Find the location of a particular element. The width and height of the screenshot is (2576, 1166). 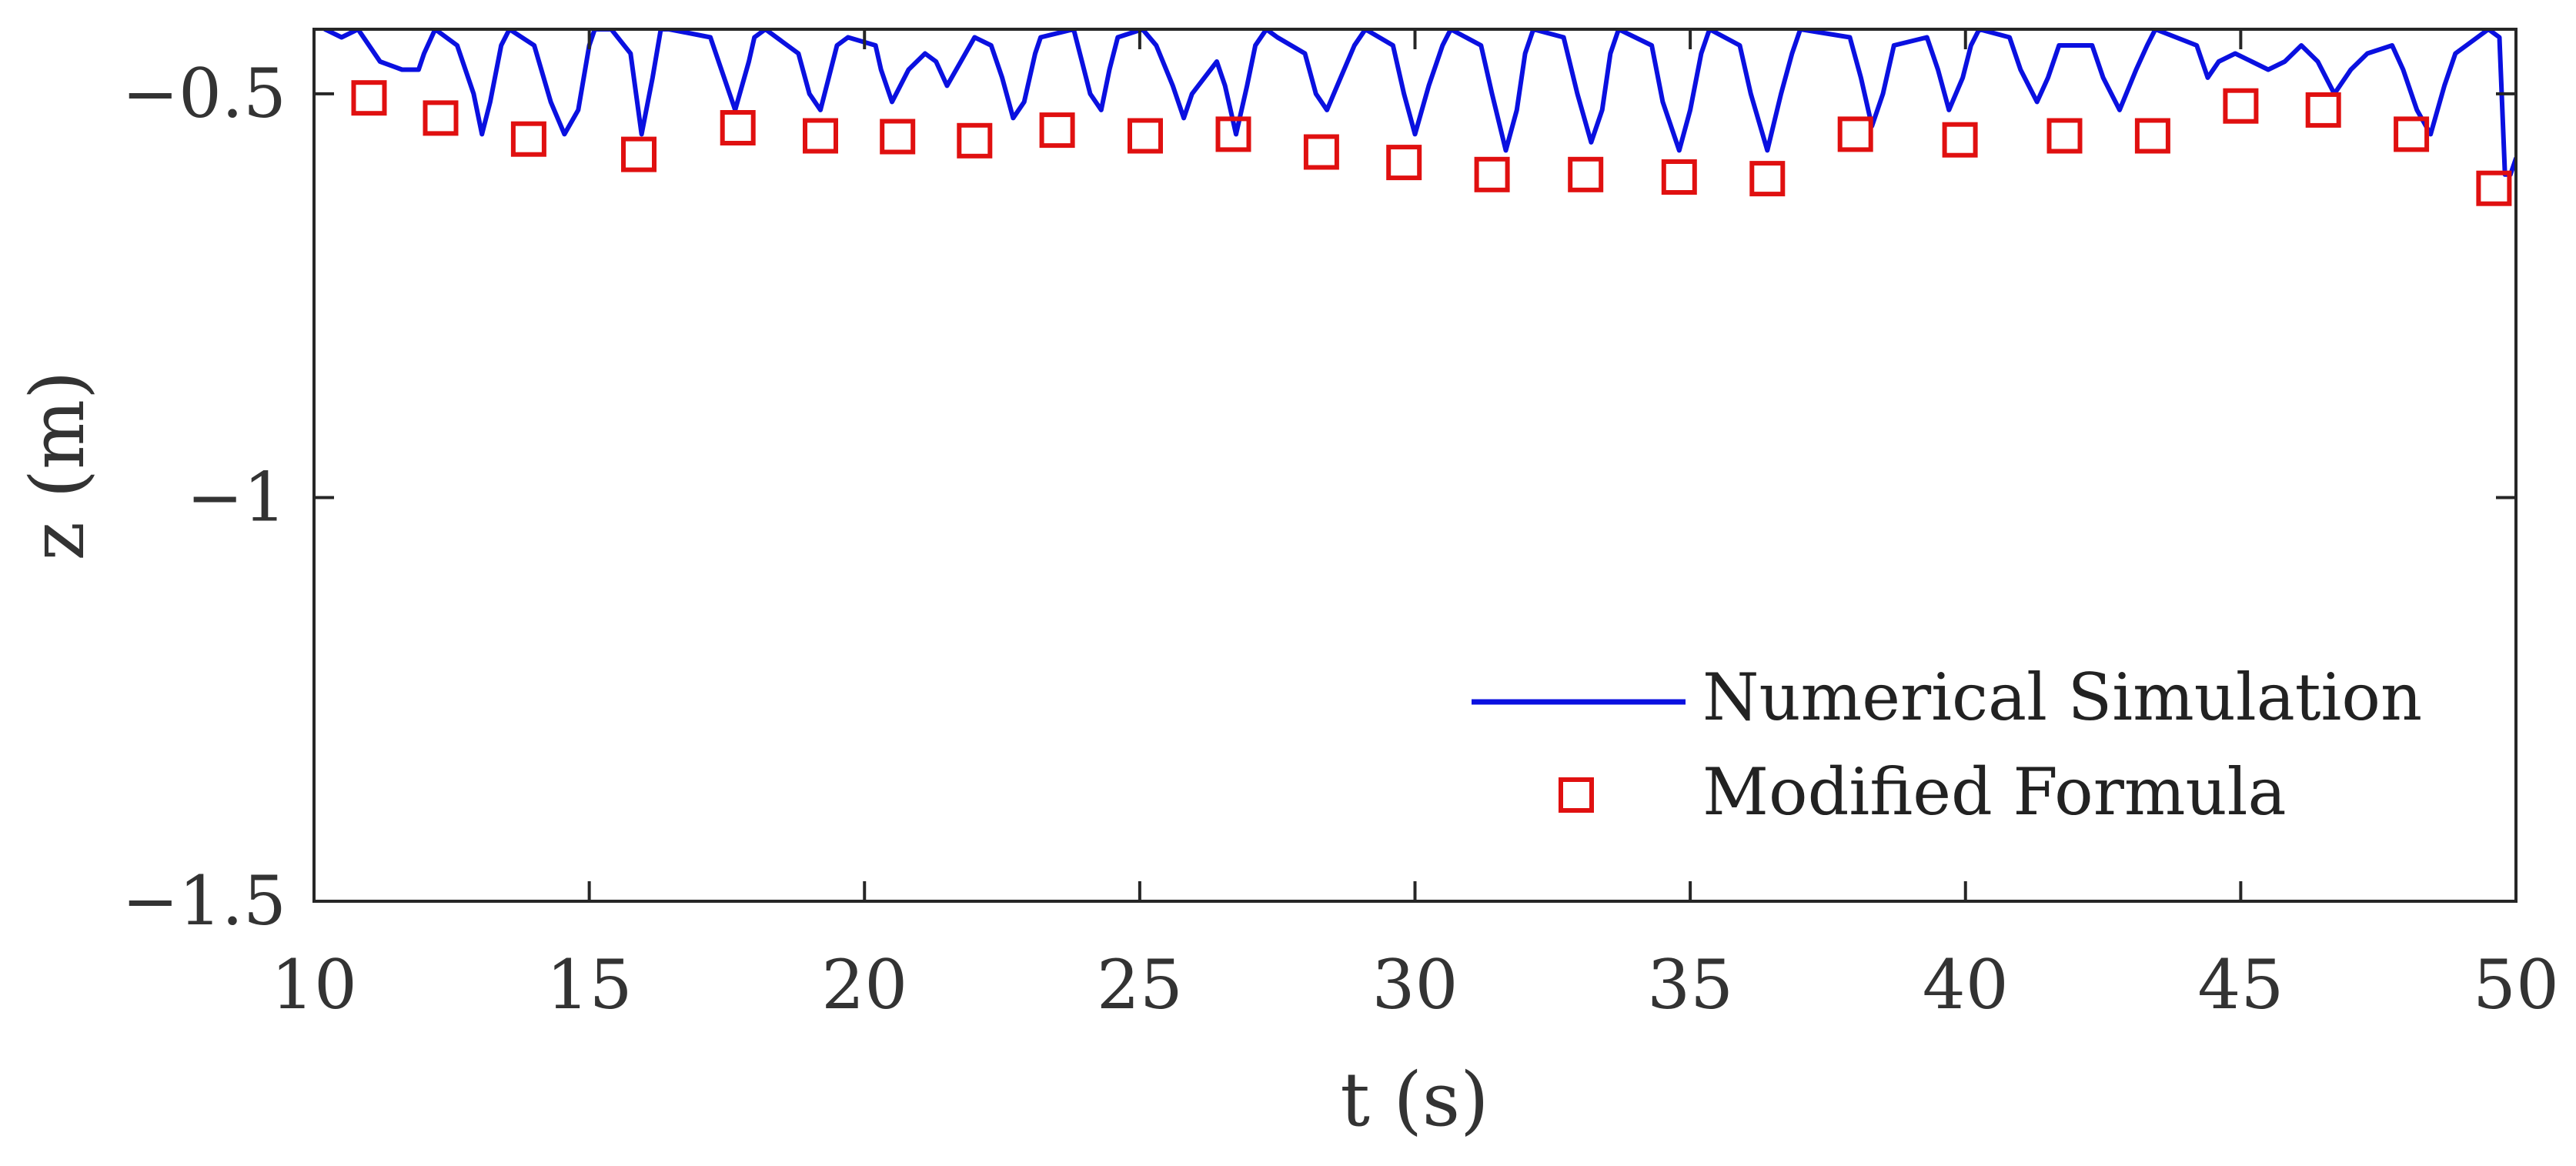

x-tick-label: 40 is located at coordinates (1966, 984).